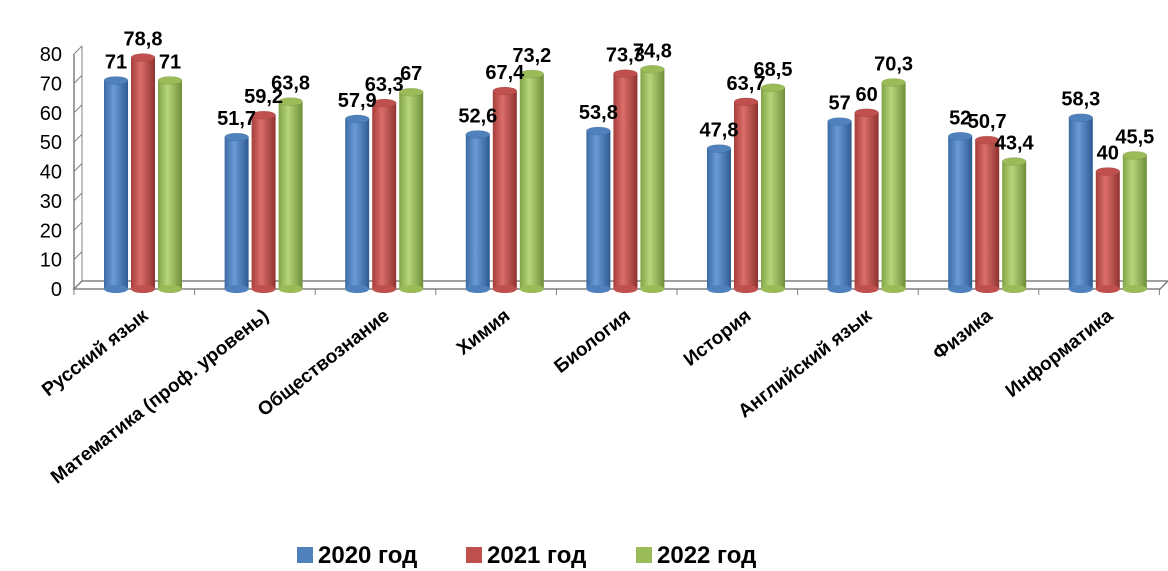 The image size is (1168, 571). Describe the element at coordinates (51, 231) in the screenshot. I see `y-tick-label: 20` at that location.